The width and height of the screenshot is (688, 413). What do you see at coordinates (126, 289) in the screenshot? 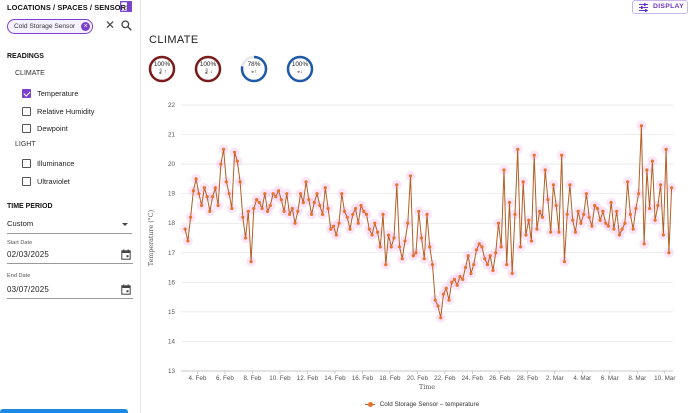
I see `calendar-icon` at bounding box center [126, 289].